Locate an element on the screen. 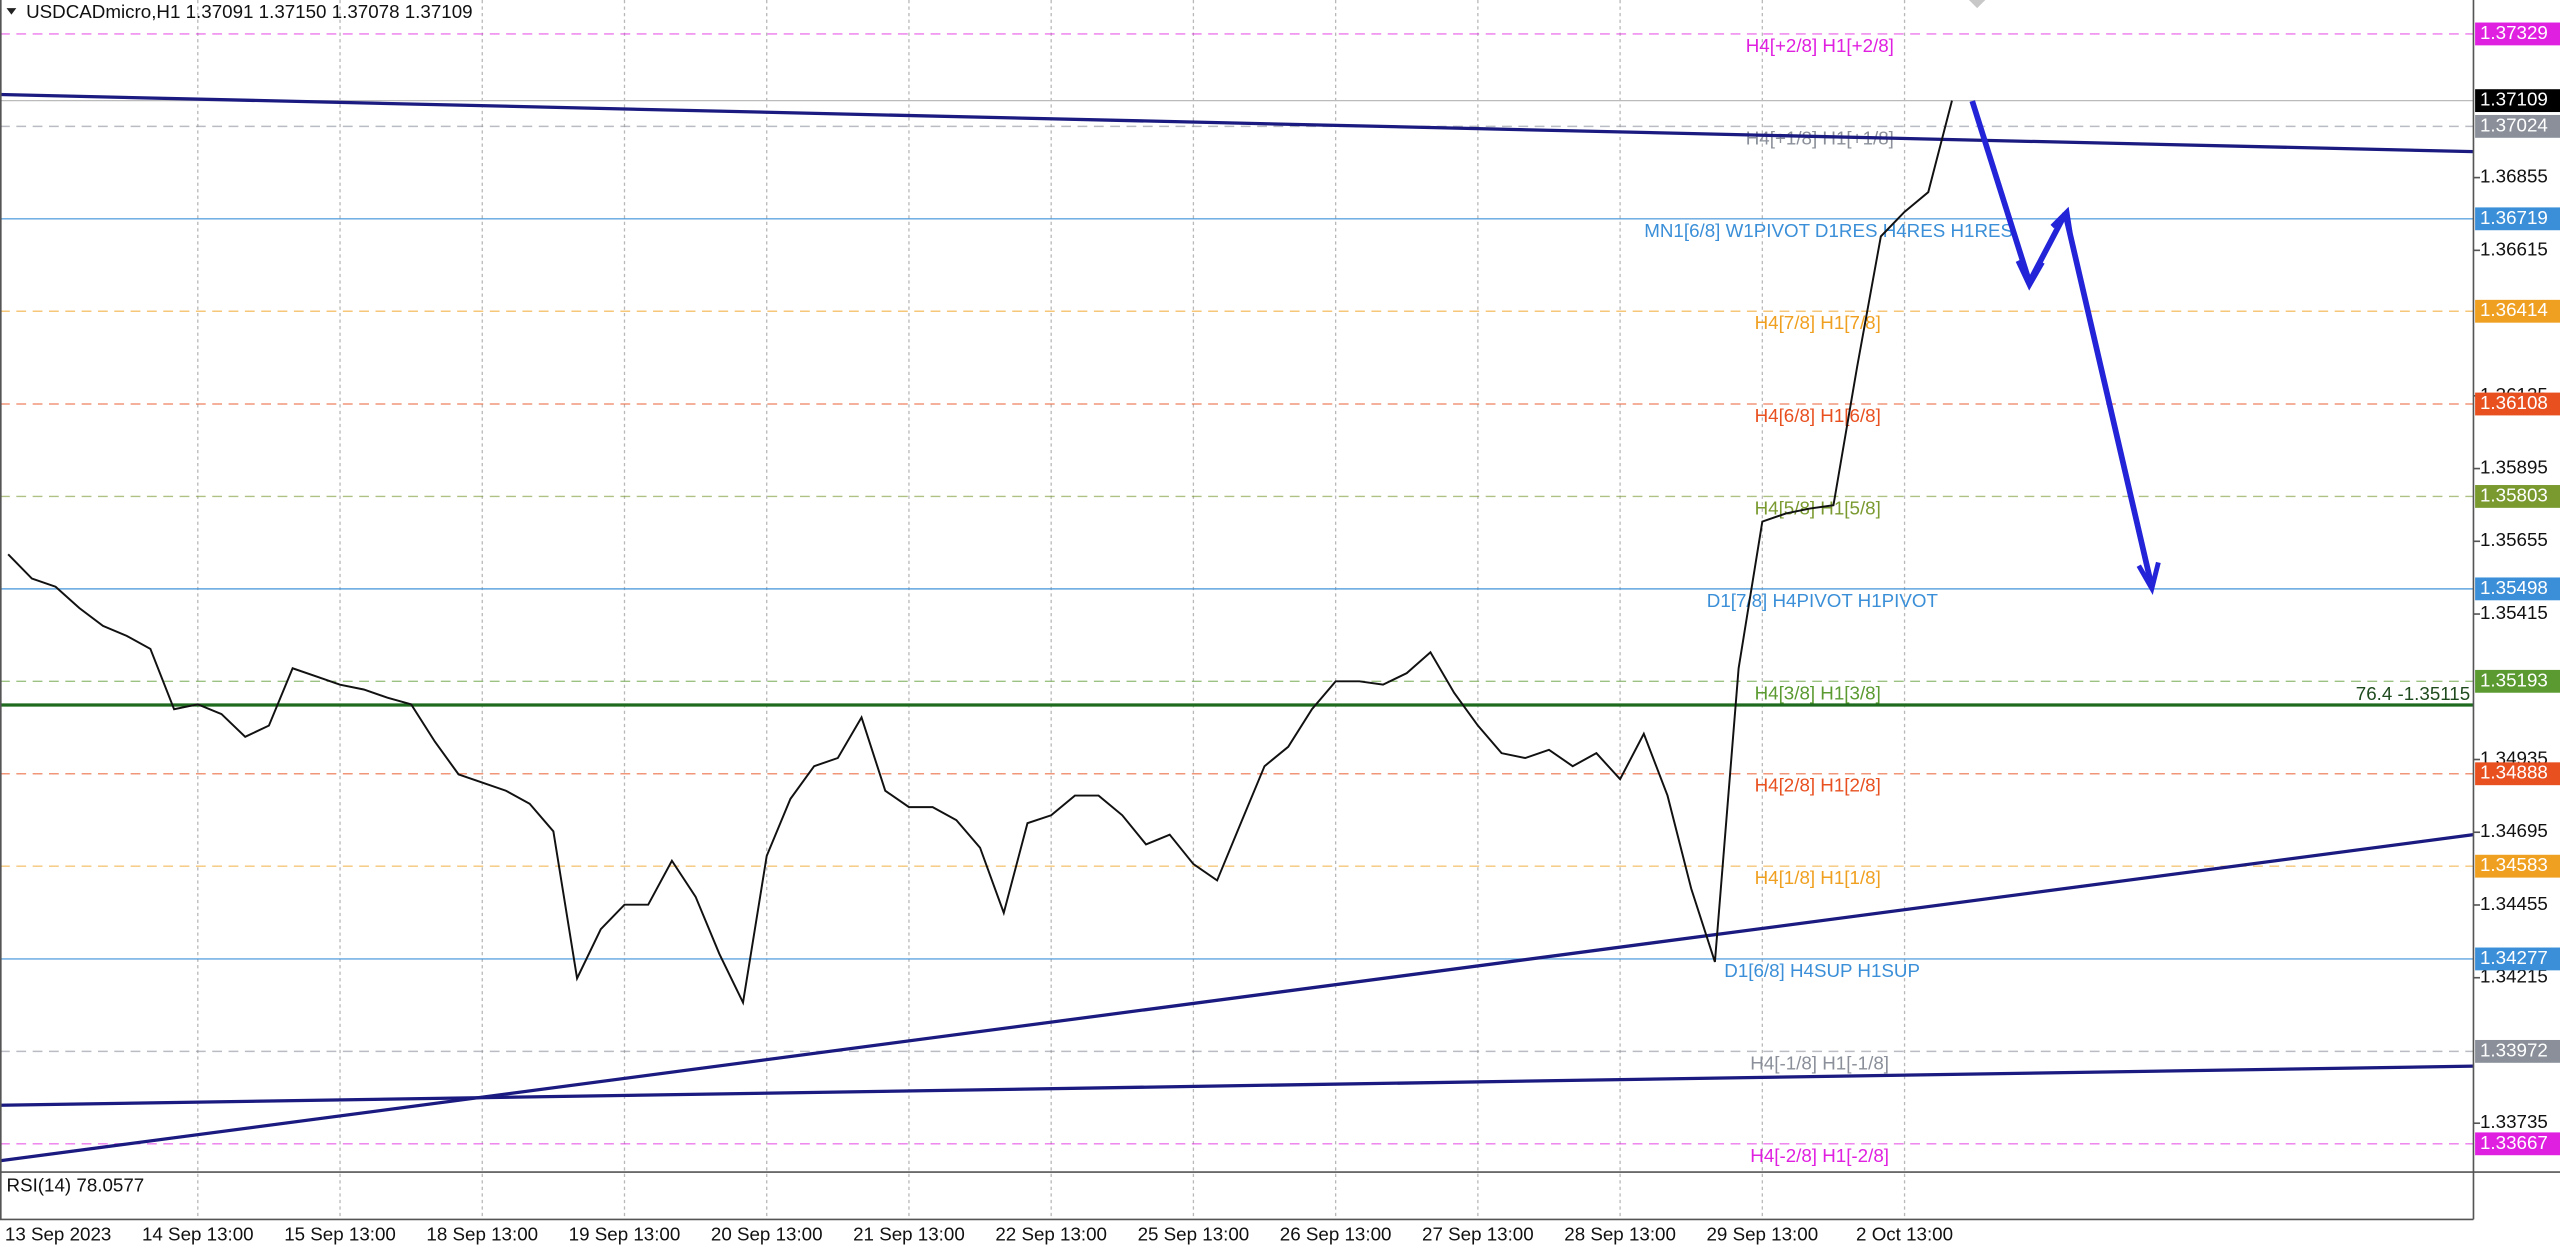 The height and width of the screenshot is (1252, 2560). level-label: D1[7/8] H4PIVOT H1PIVOT is located at coordinates (1823, 600).